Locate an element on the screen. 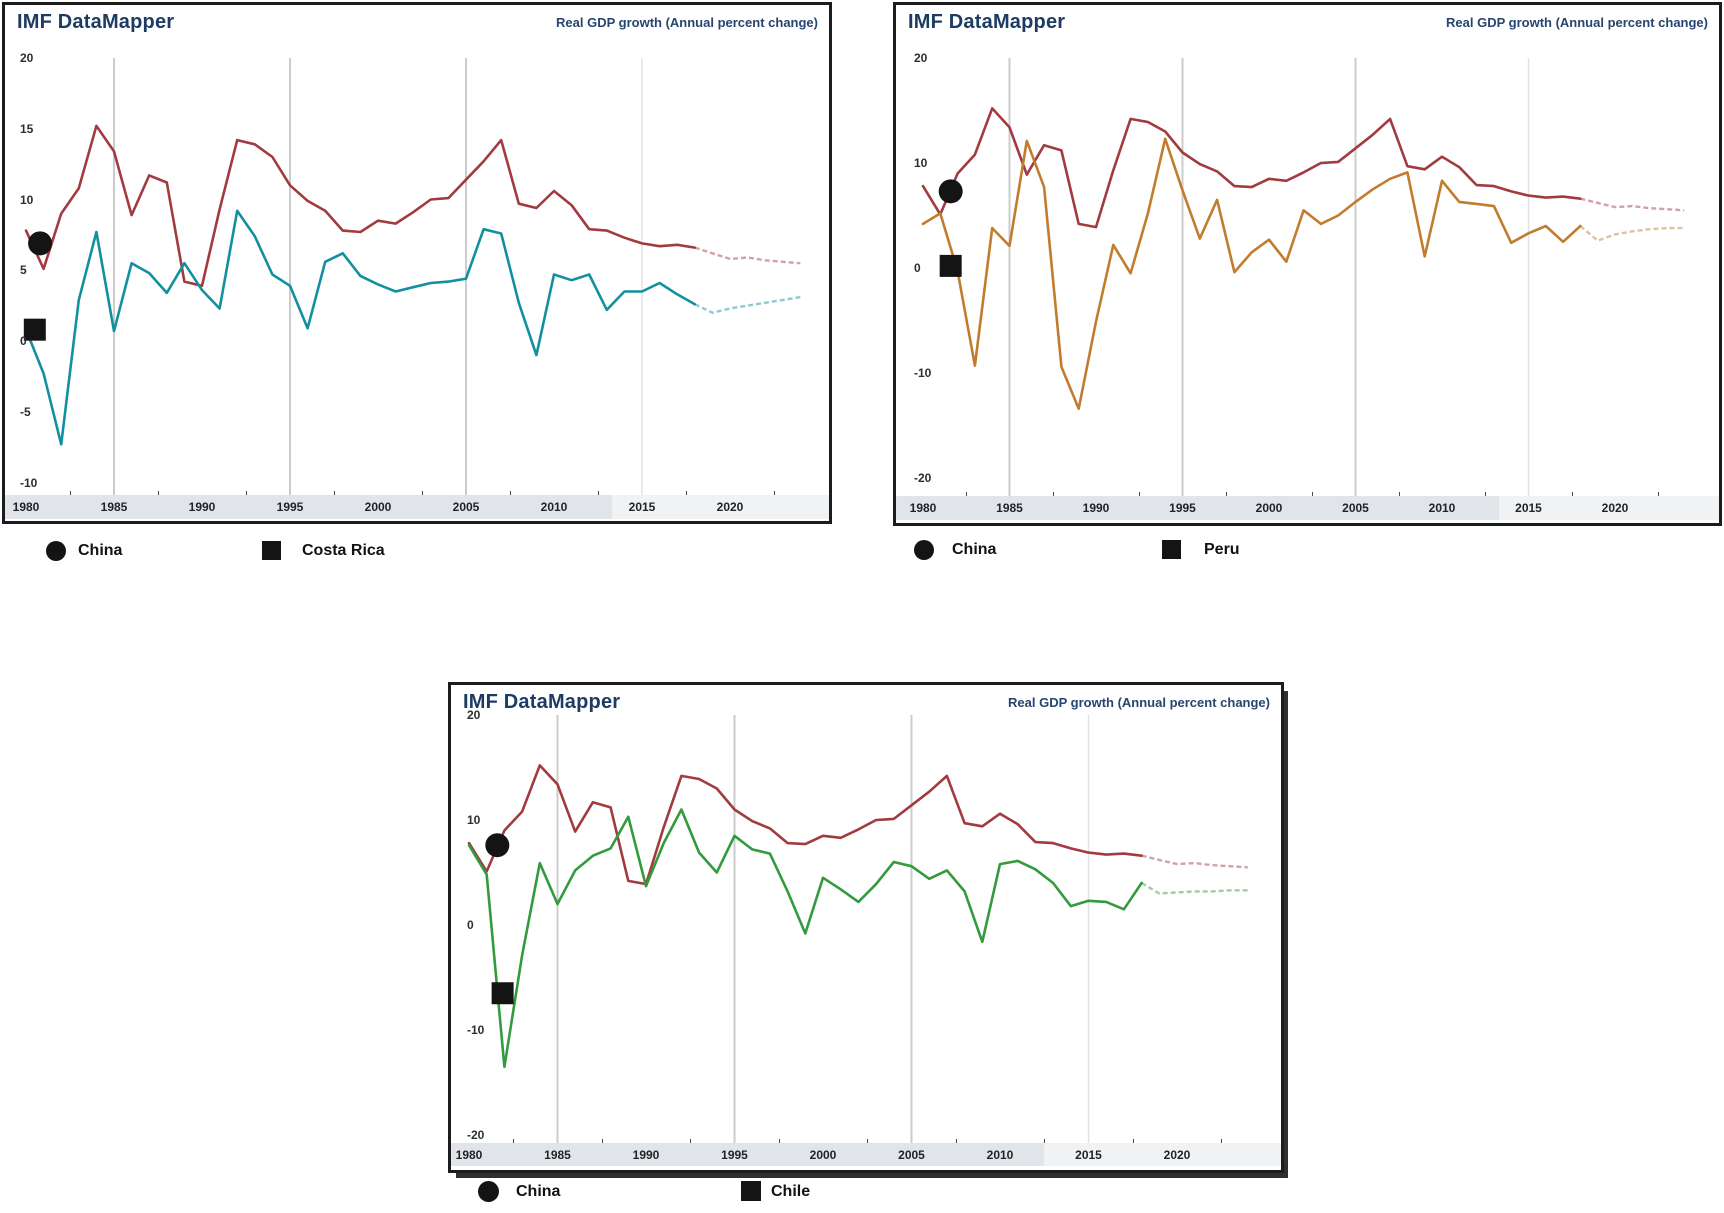 This screenshot has height=1213, width=1724. legend-label-china: China is located at coordinates (100, 550).